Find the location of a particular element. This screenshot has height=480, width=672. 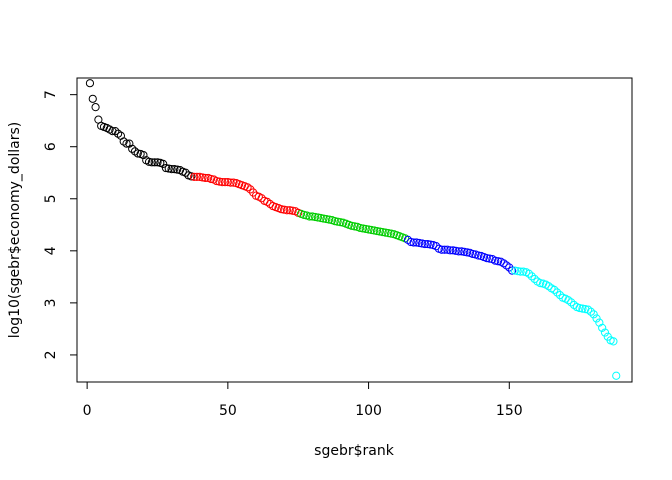

y-tick-label: 7 is located at coordinates (51, 94).